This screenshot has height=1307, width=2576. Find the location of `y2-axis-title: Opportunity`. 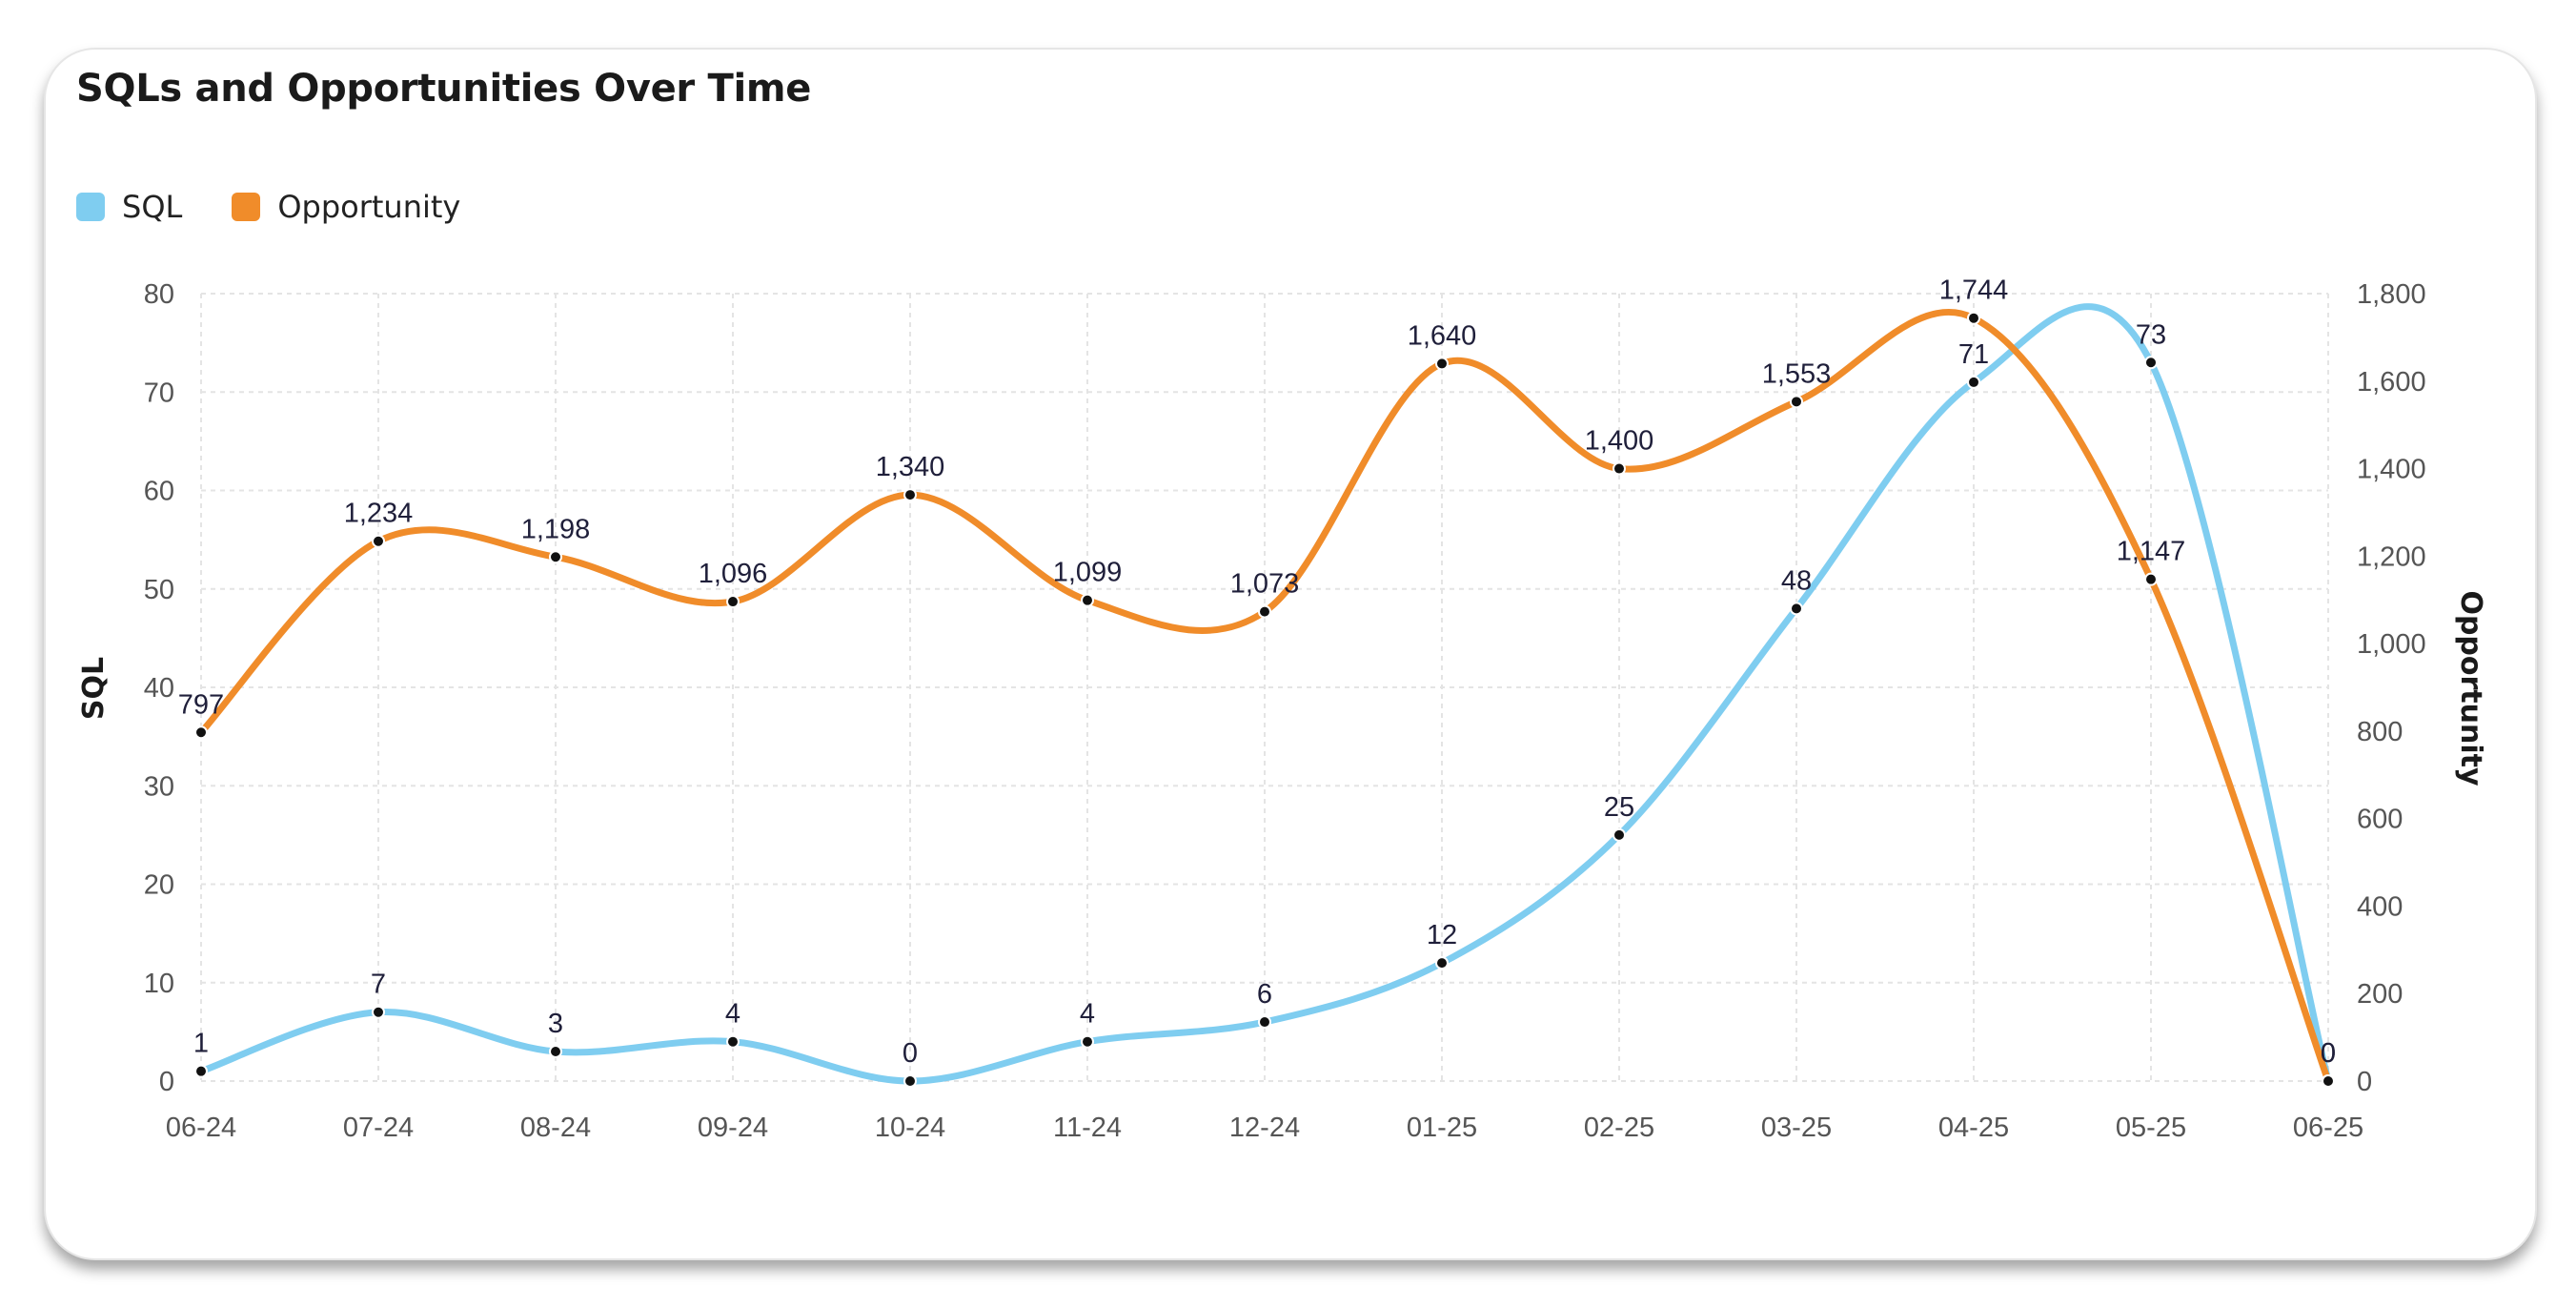

y2-axis-title: Opportunity is located at coordinates (2470, 688).